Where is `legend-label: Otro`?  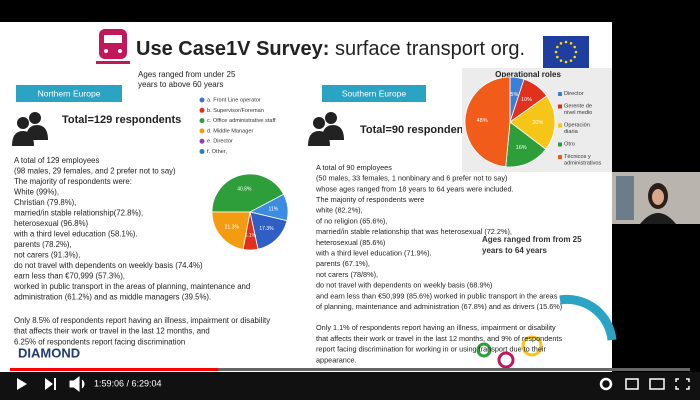
legend-label: Otro is located at coordinates (569, 145).